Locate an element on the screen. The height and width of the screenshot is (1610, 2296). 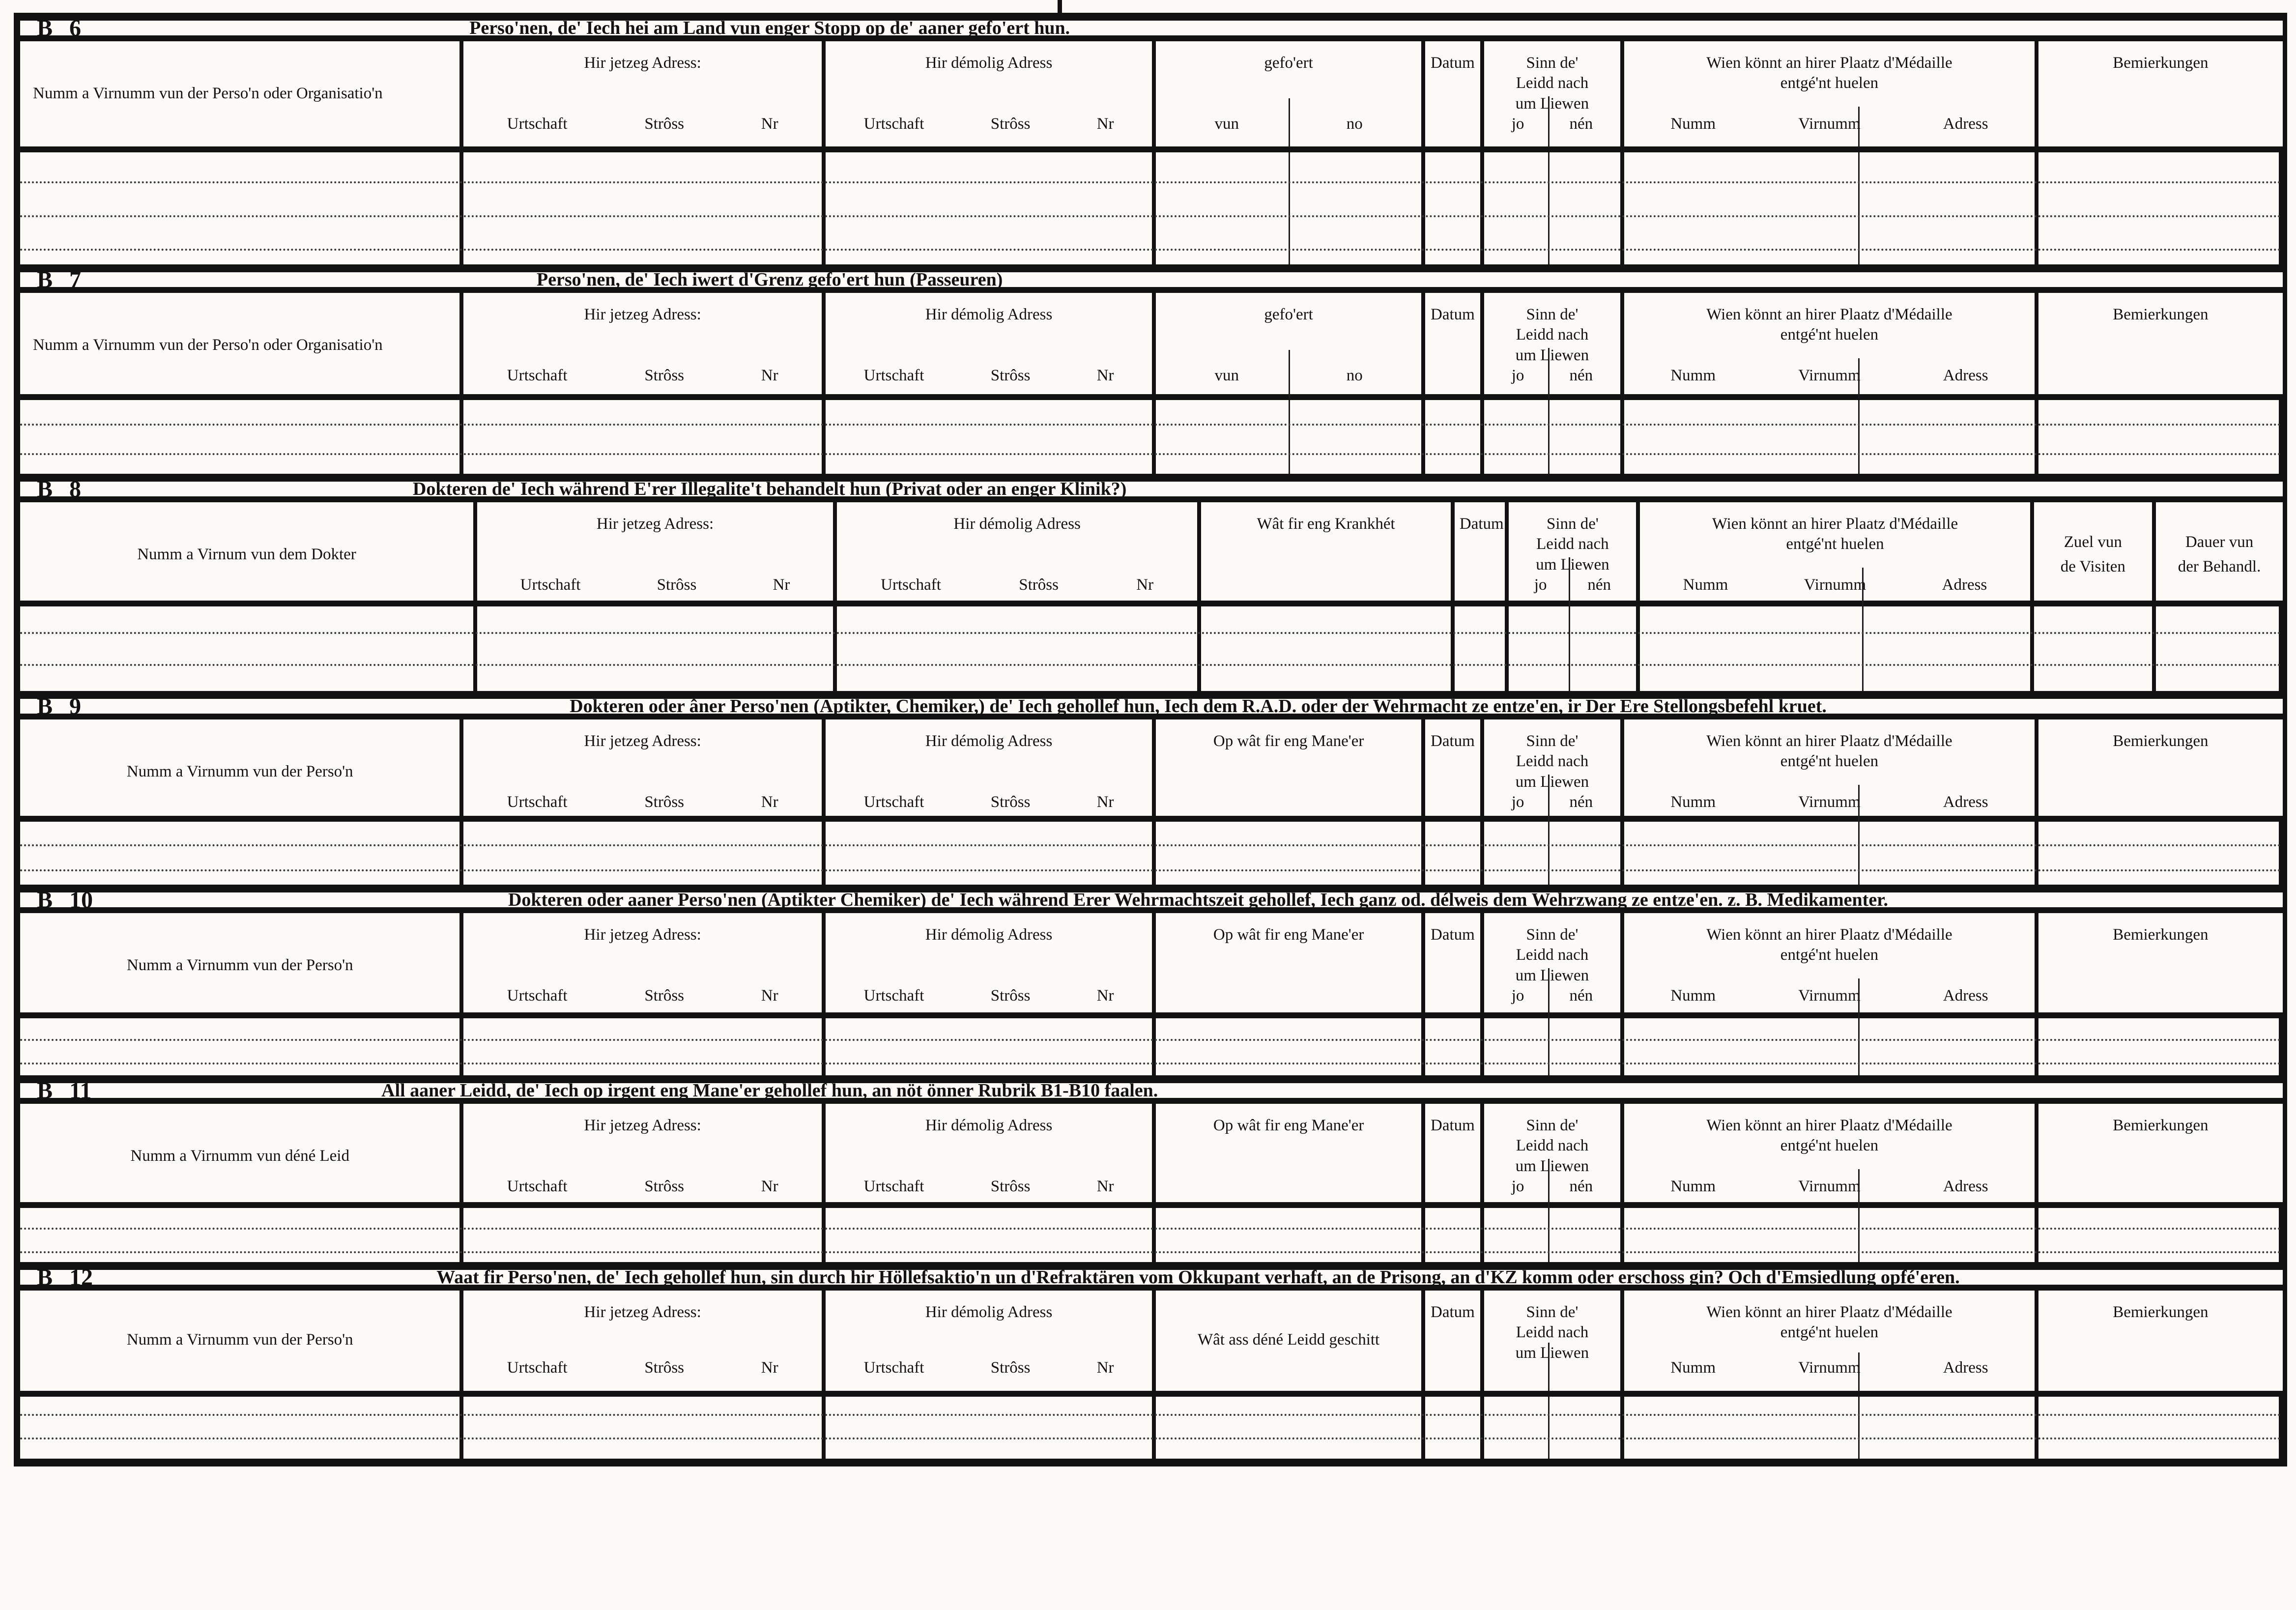
section-code: B 12 is located at coordinates (65, 1277).